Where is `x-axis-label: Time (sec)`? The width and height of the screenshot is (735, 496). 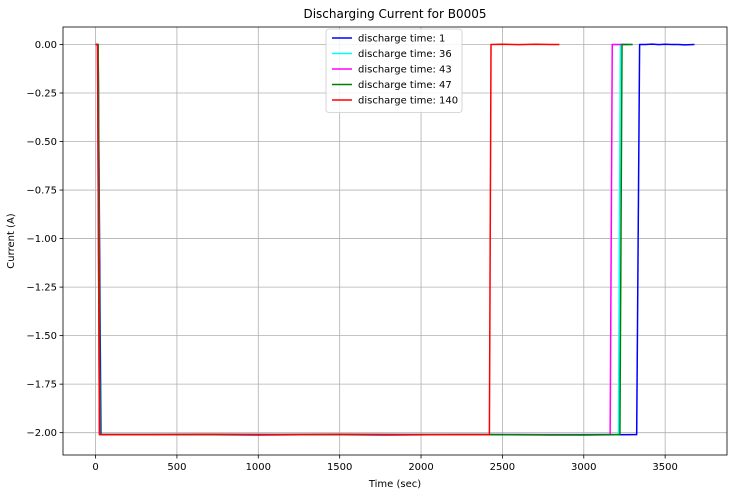
x-axis-label: Time (sec) is located at coordinates (394, 484).